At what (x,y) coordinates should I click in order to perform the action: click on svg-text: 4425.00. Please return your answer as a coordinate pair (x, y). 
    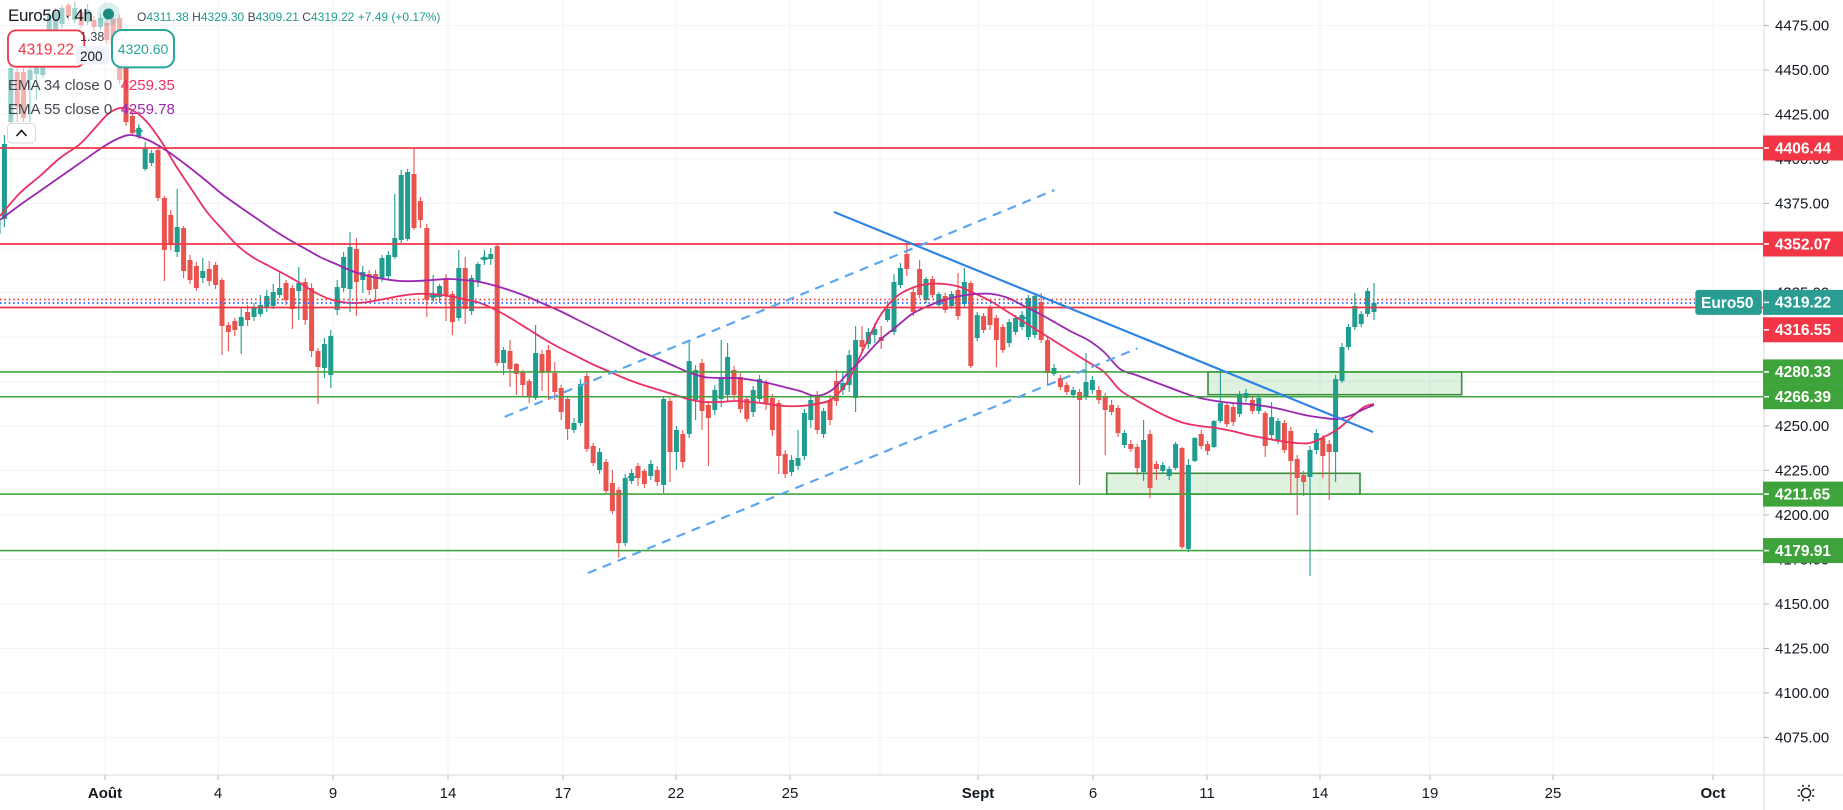
    Looking at the image, I should click on (1802, 114).